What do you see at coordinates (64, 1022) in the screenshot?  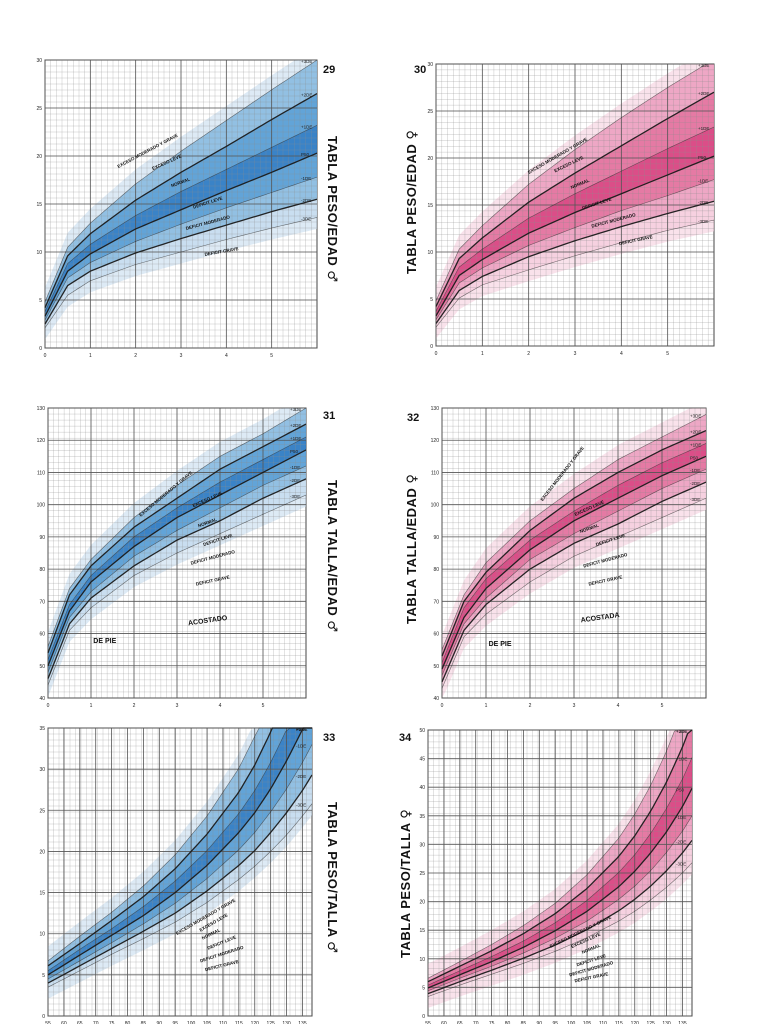 I see `x-tick-label: 60` at bounding box center [64, 1022].